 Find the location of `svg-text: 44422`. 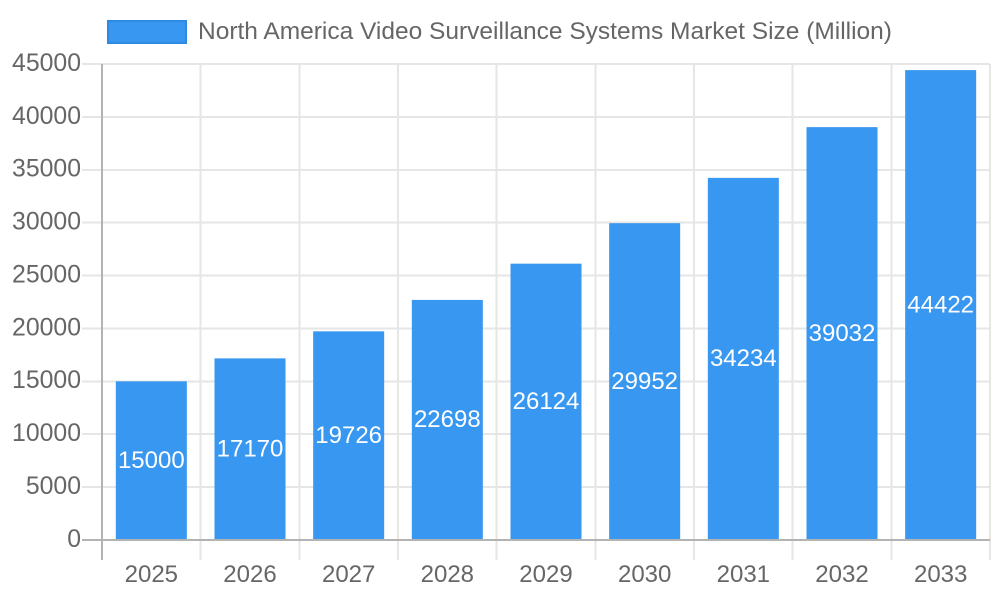

svg-text: 44422 is located at coordinates (940, 304).